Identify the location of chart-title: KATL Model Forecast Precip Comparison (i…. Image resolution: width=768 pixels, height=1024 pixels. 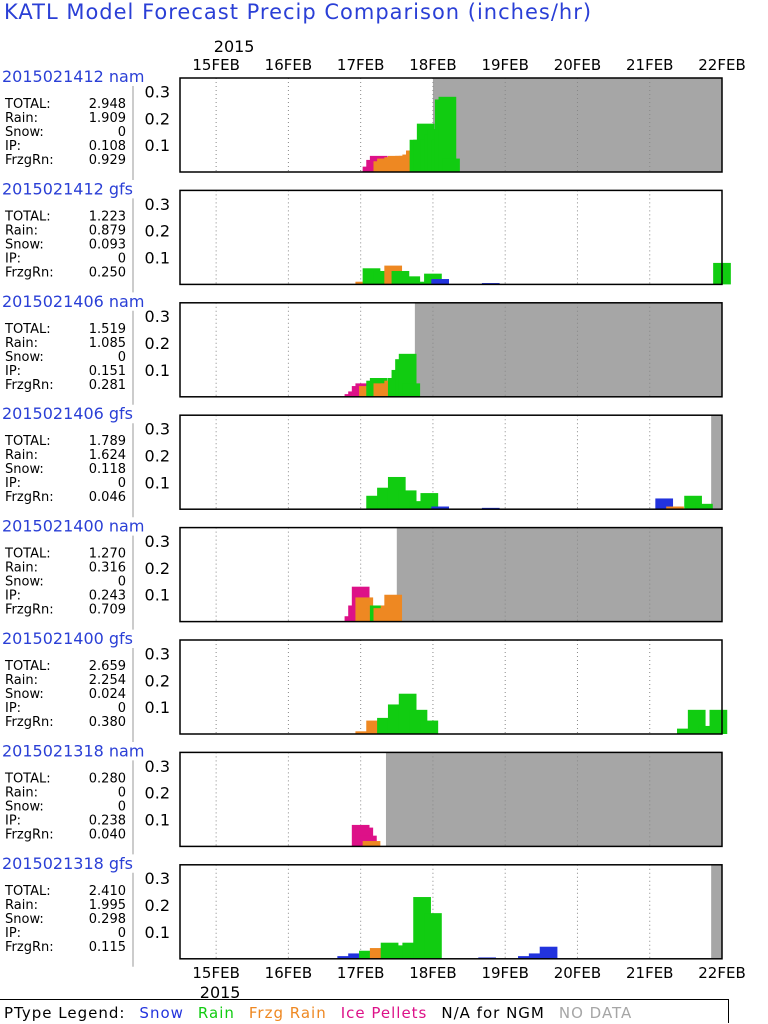
(298, 12).